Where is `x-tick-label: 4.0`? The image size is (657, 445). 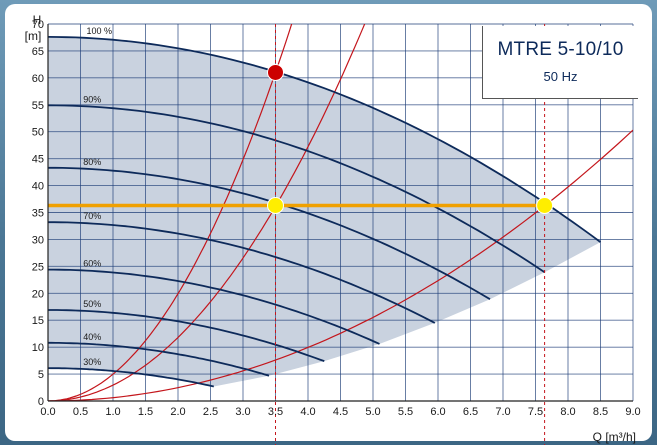 x-tick-label: 4.0 is located at coordinates (307, 412).